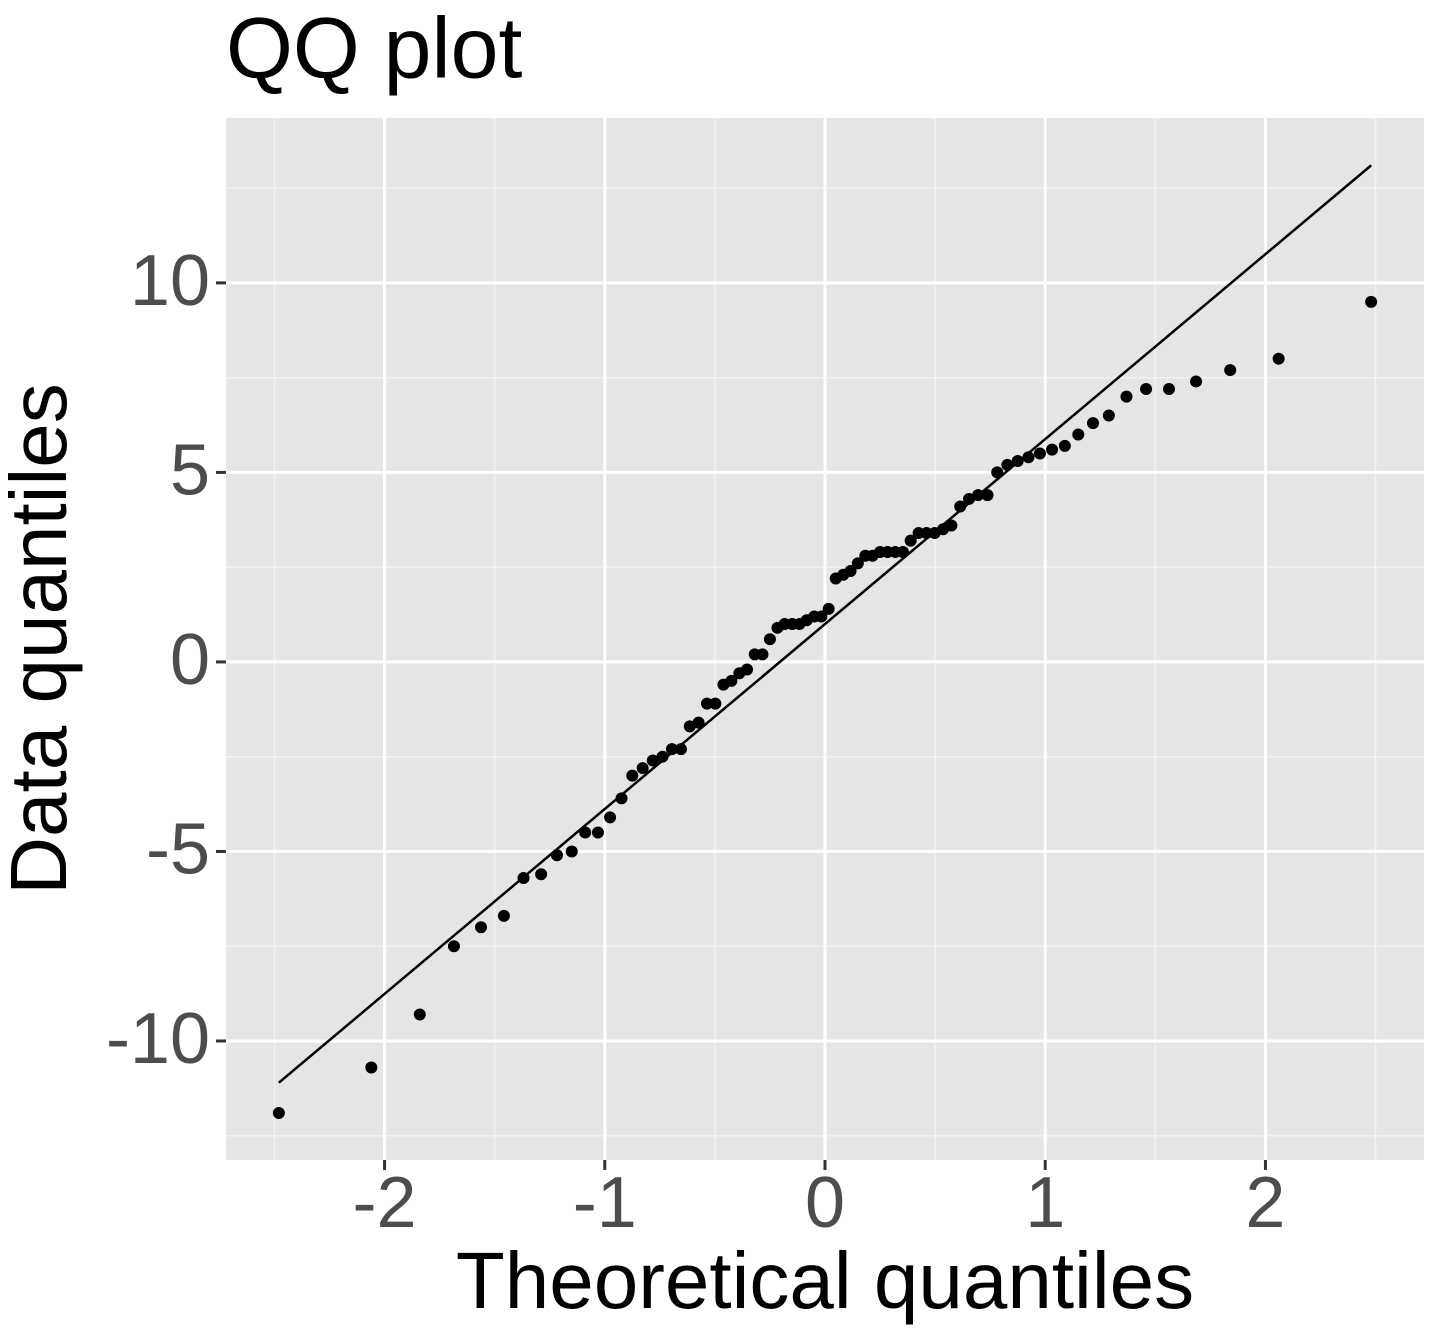 The height and width of the screenshot is (1344, 1440). I want to click on x-tick-label: -1, so click(605, 1203).